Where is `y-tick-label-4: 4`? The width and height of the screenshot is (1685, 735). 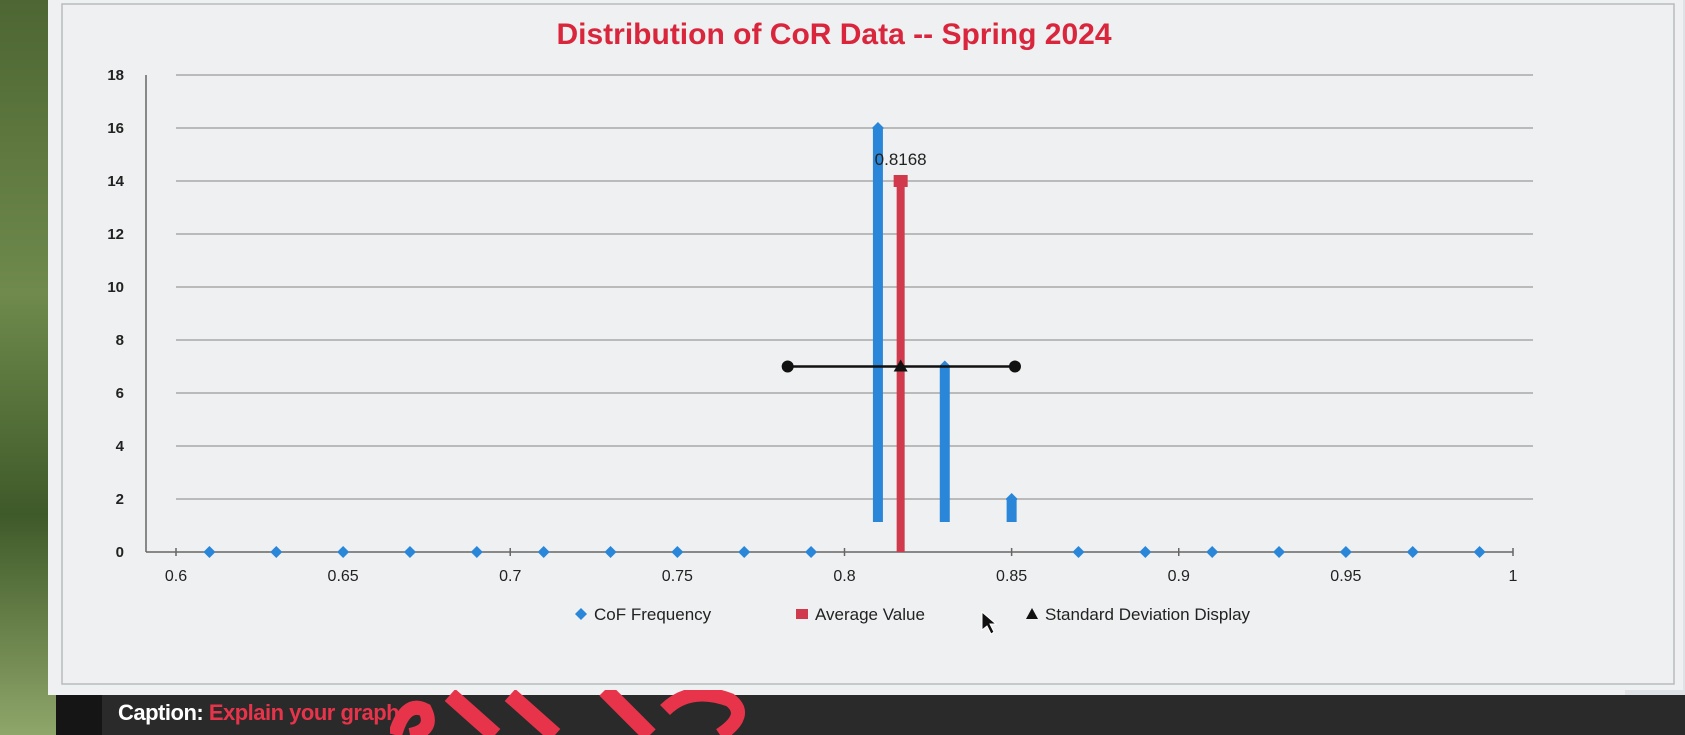
y-tick-label-4: 4 is located at coordinates (120, 446).